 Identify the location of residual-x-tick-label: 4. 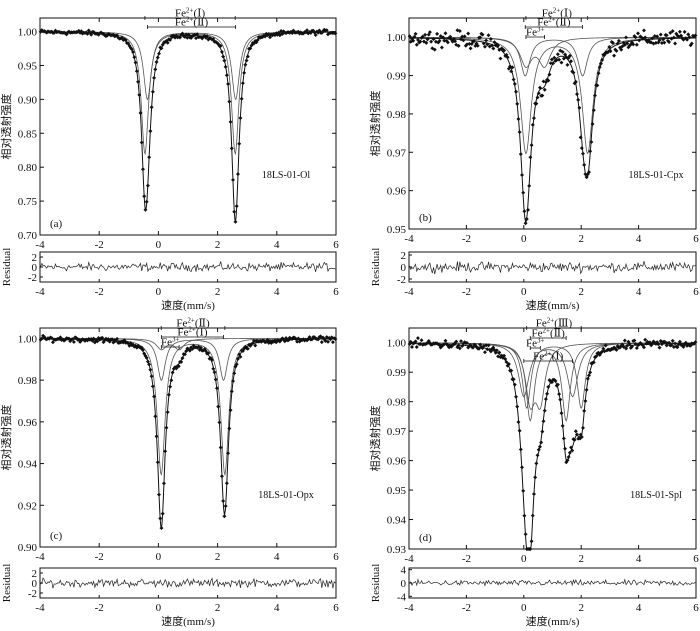
(277, 292).